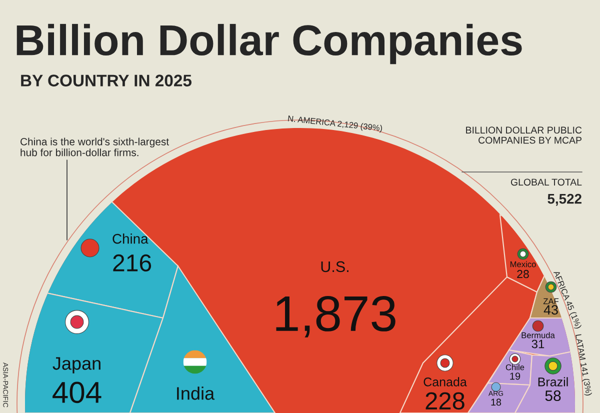 This screenshot has width=600, height=413. What do you see at coordinates (538, 344) in the screenshot?
I see `data-label: 31` at bounding box center [538, 344].